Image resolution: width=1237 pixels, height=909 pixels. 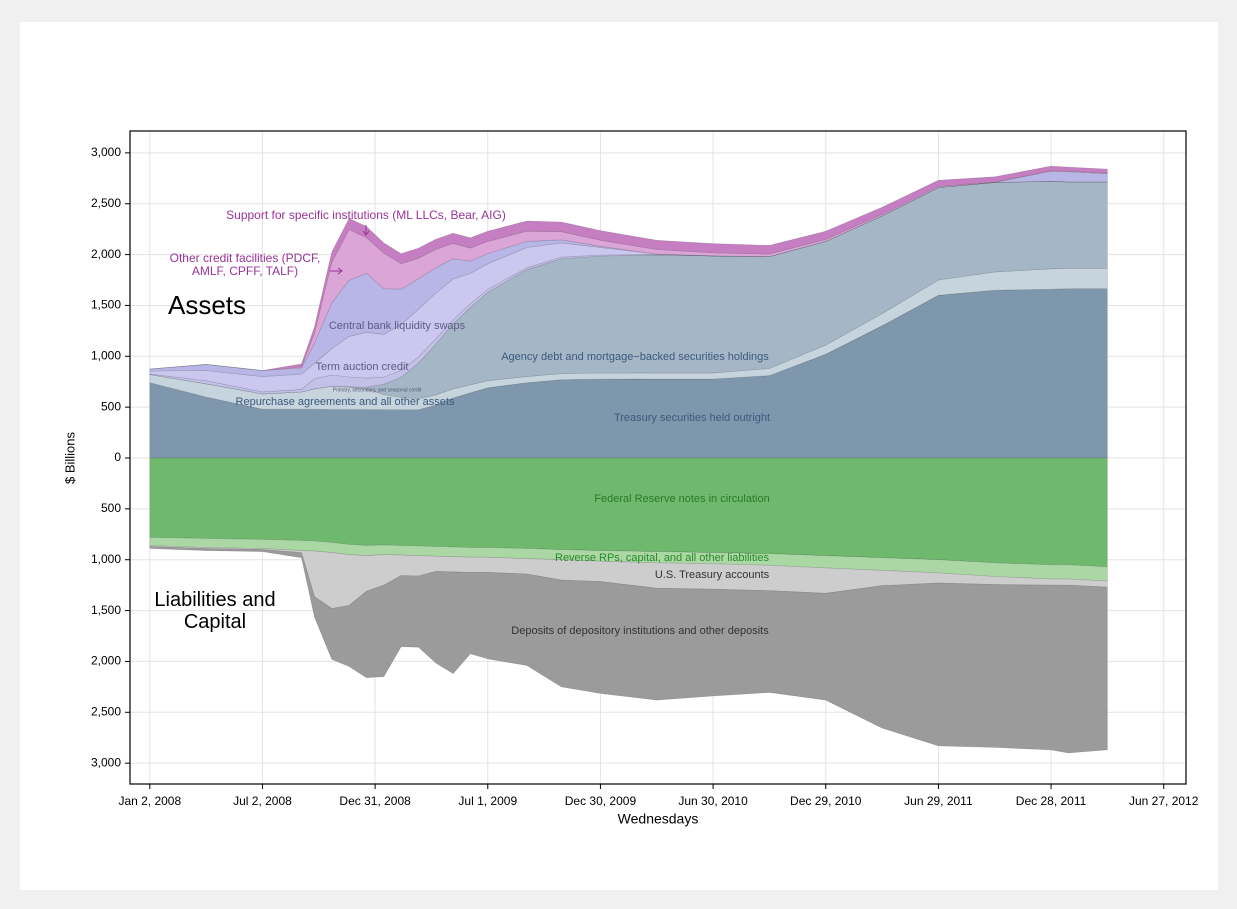 What do you see at coordinates (681, 499) in the screenshot?
I see `series-label: Federal Reserve notes in circulation` at bounding box center [681, 499].